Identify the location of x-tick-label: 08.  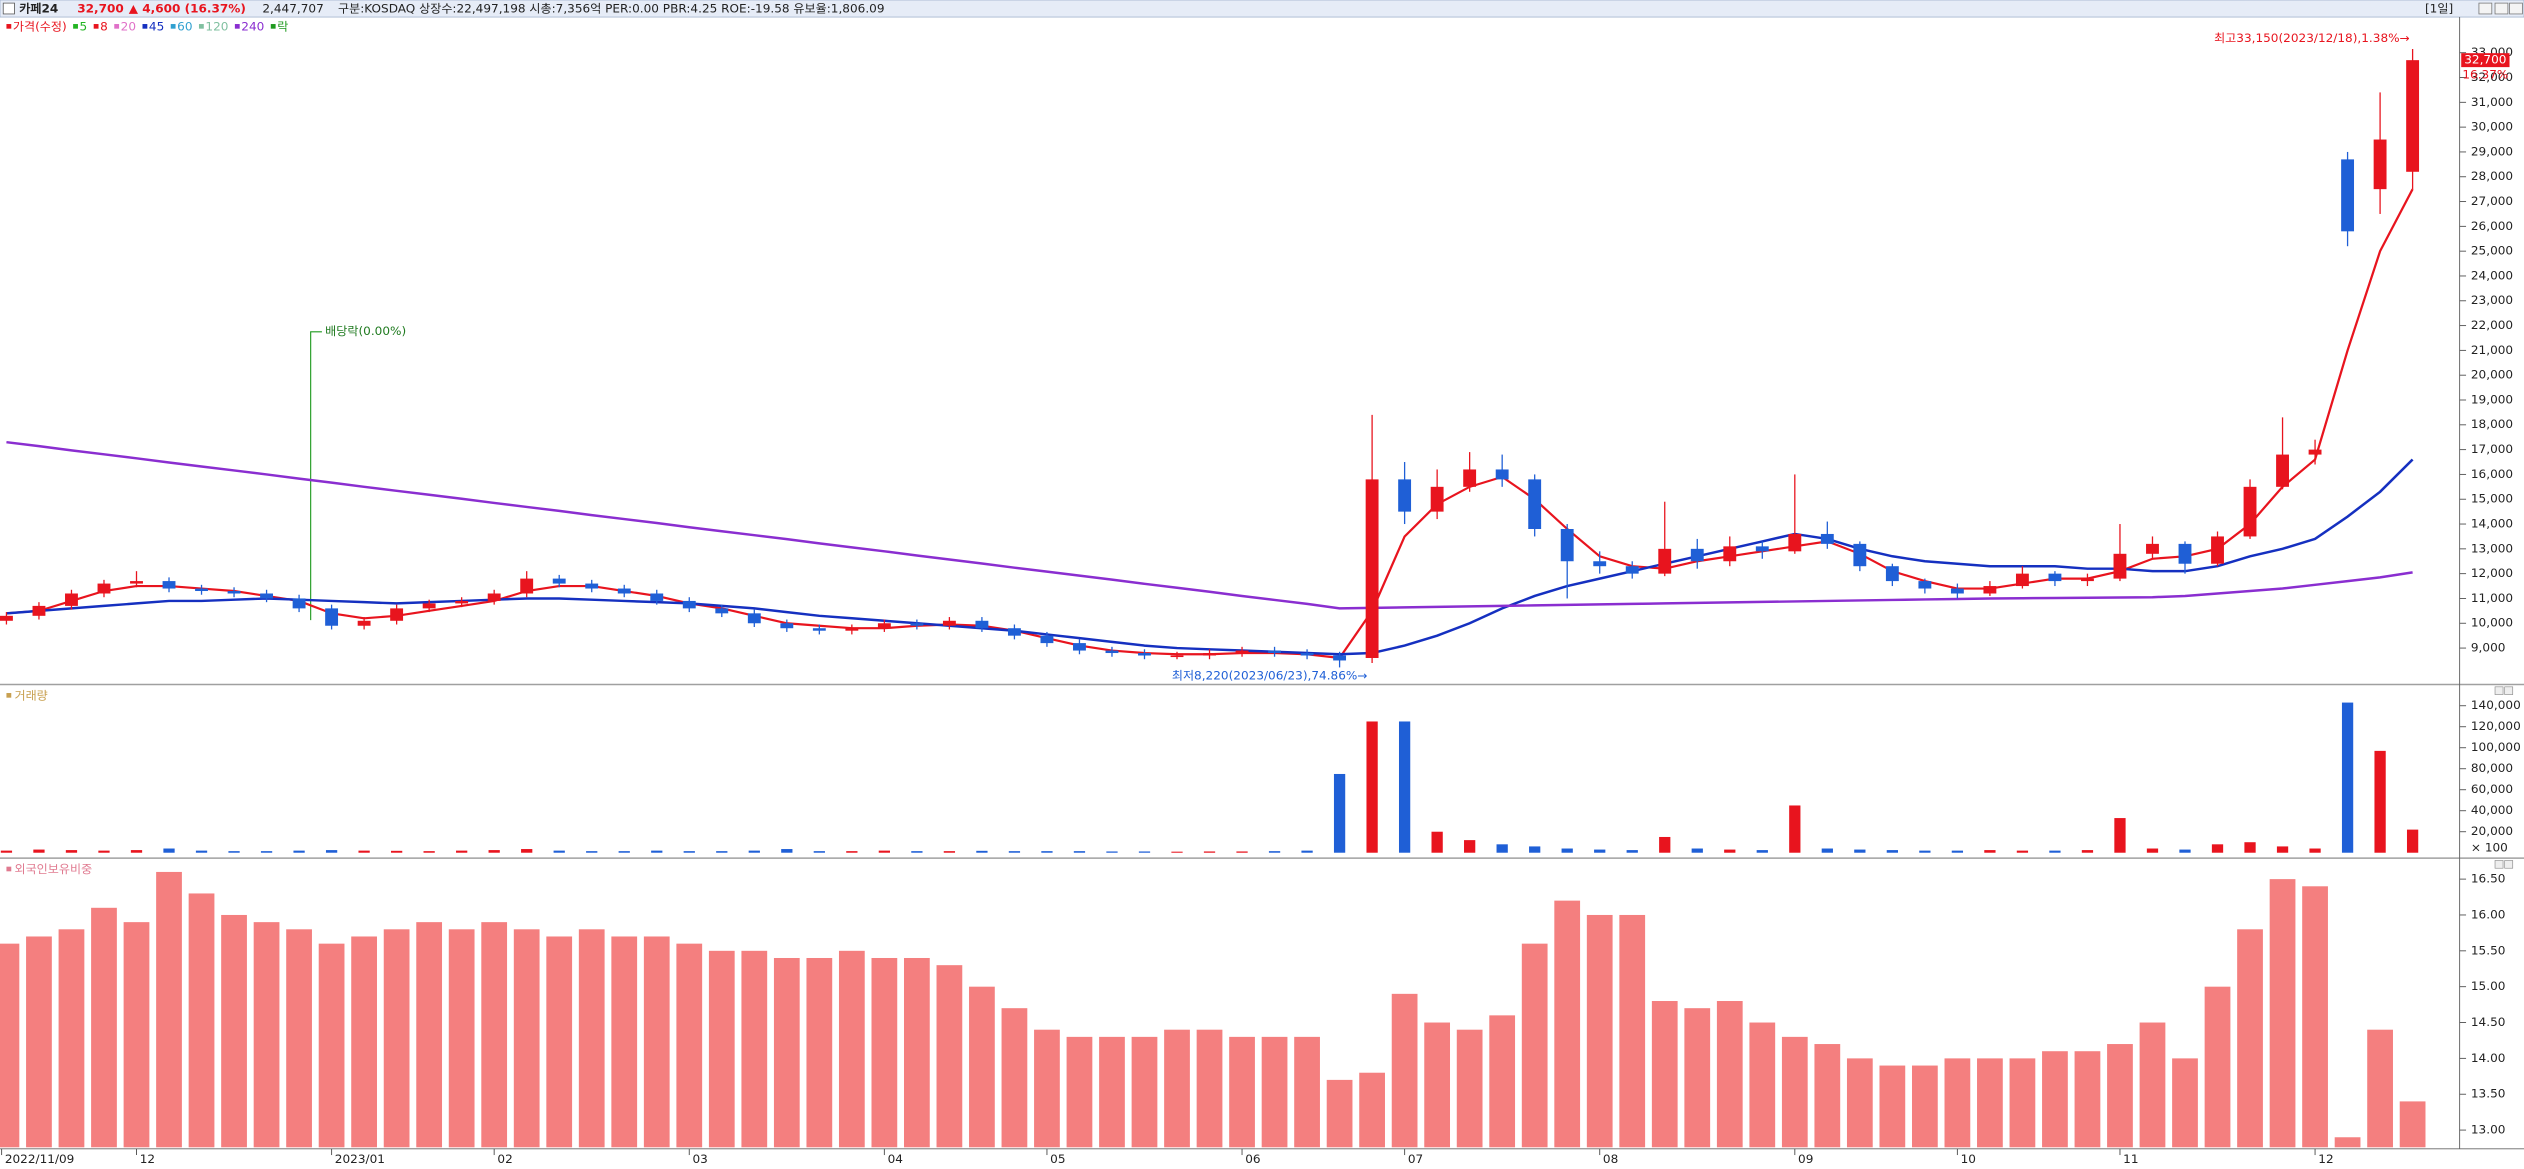
(1610, 1159).